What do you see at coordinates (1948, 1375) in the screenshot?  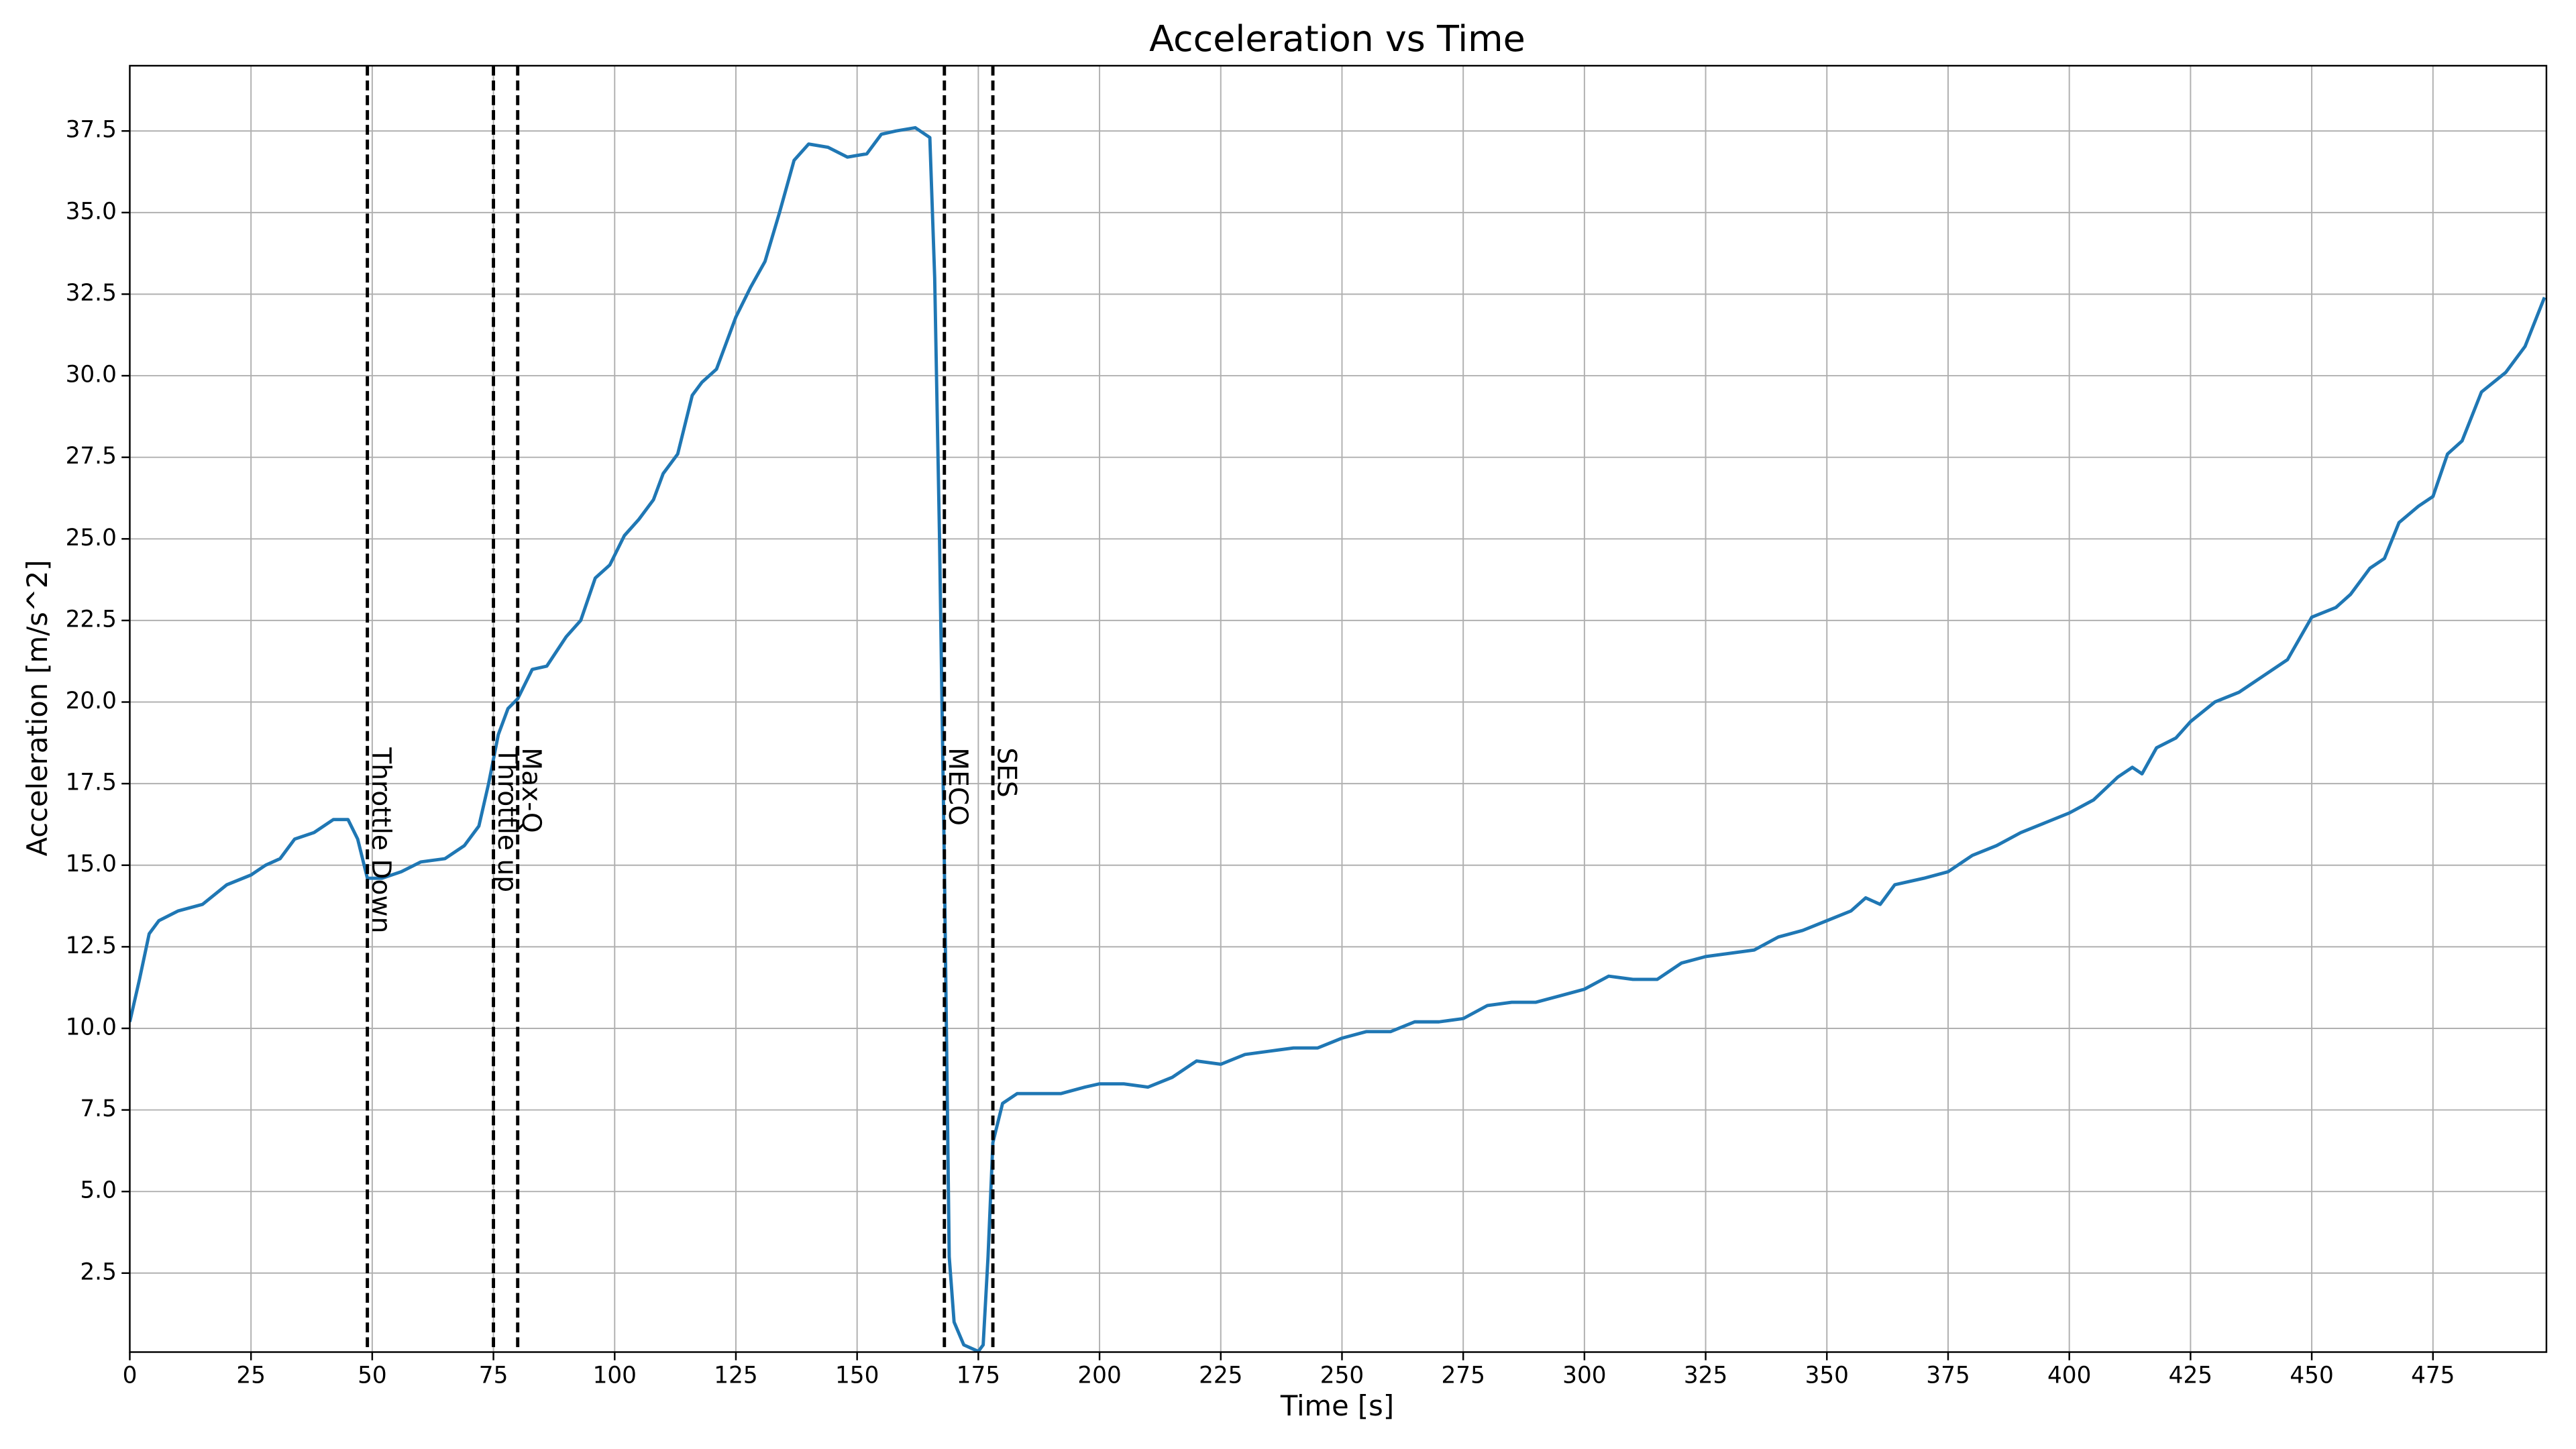 I see `x-tick-label: 375` at bounding box center [1948, 1375].